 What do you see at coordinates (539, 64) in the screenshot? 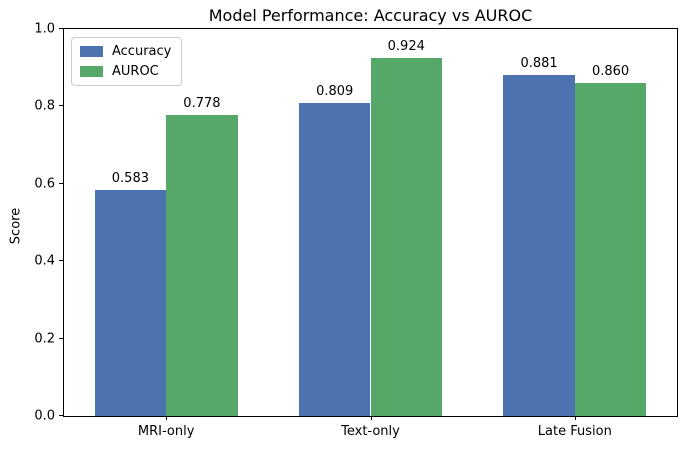
I see `bar-value-label: 0.881` at bounding box center [539, 64].